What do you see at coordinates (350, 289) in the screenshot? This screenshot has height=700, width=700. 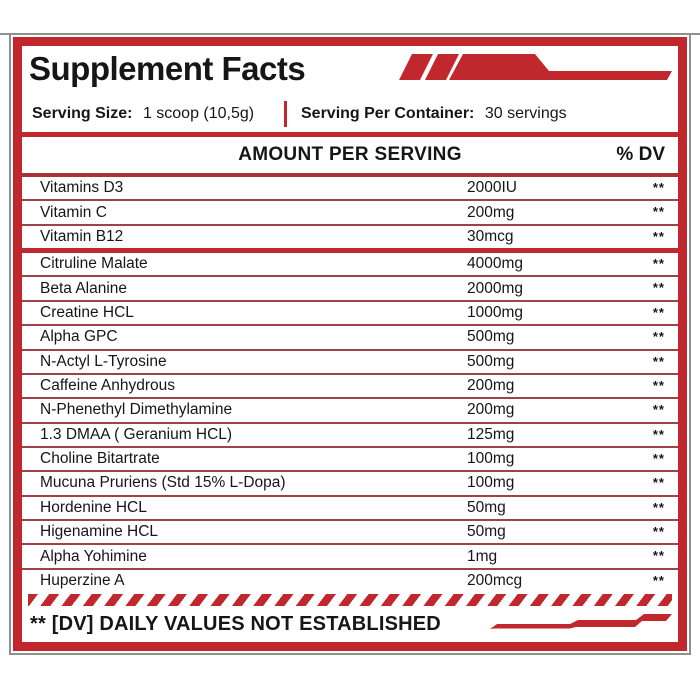 I see `table-row: Beta Alanine 2000mg **` at bounding box center [350, 289].